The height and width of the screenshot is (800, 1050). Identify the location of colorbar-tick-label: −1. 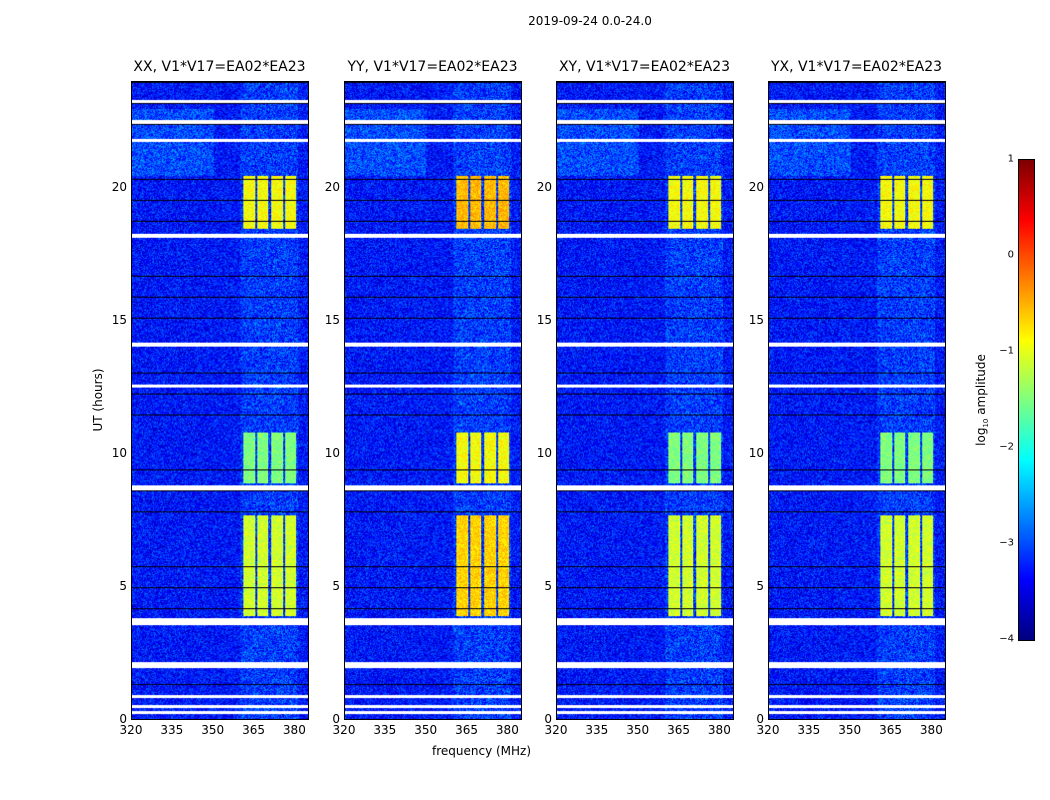
(1006, 351).